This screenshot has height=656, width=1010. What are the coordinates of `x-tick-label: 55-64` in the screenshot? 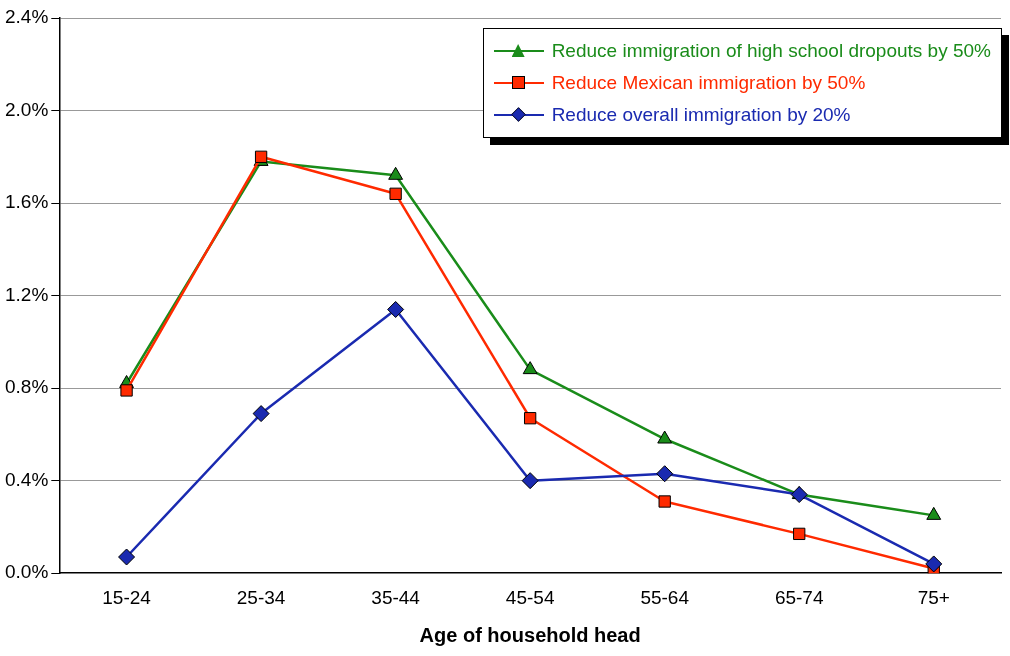 It's located at (665, 597).